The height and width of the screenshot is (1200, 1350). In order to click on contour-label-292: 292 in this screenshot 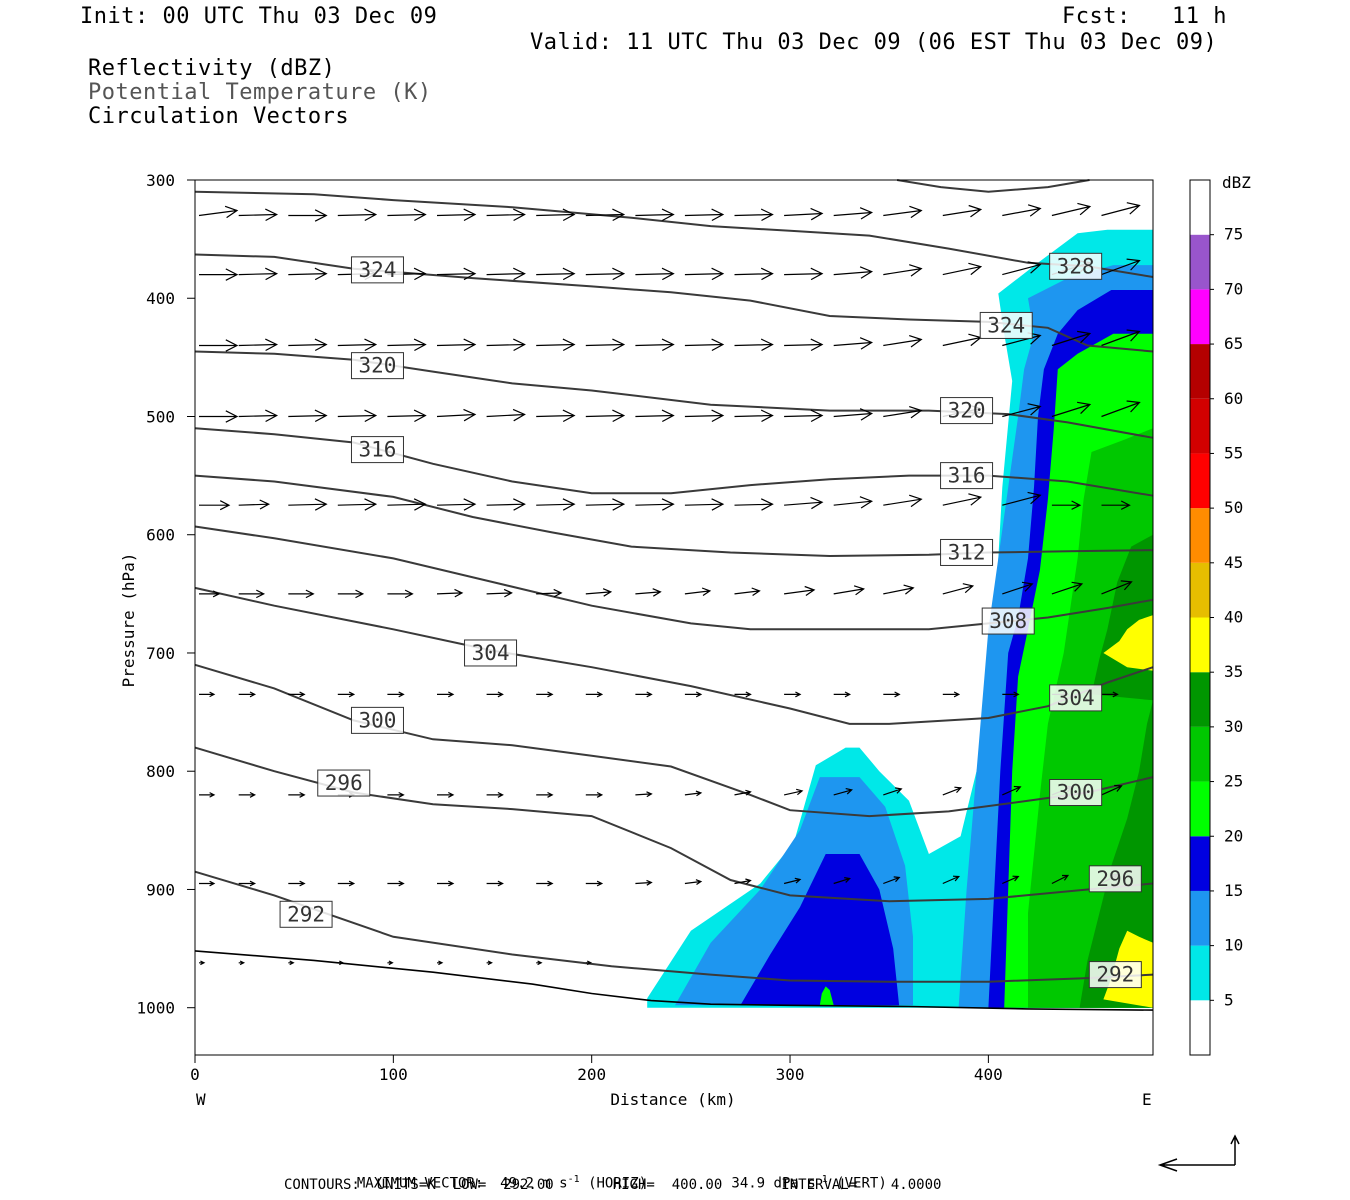, I will do `click(1115, 975)`.